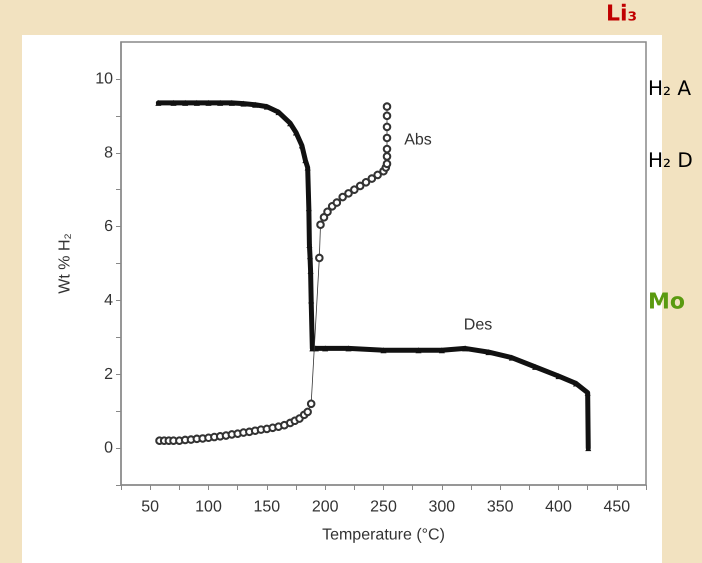 The height and width of the screenshot is (563, 702). What do you see at coordinates (616, 507) in the screenshot?
I see `x-tick-label: 450` at bounding box center [616, 507].